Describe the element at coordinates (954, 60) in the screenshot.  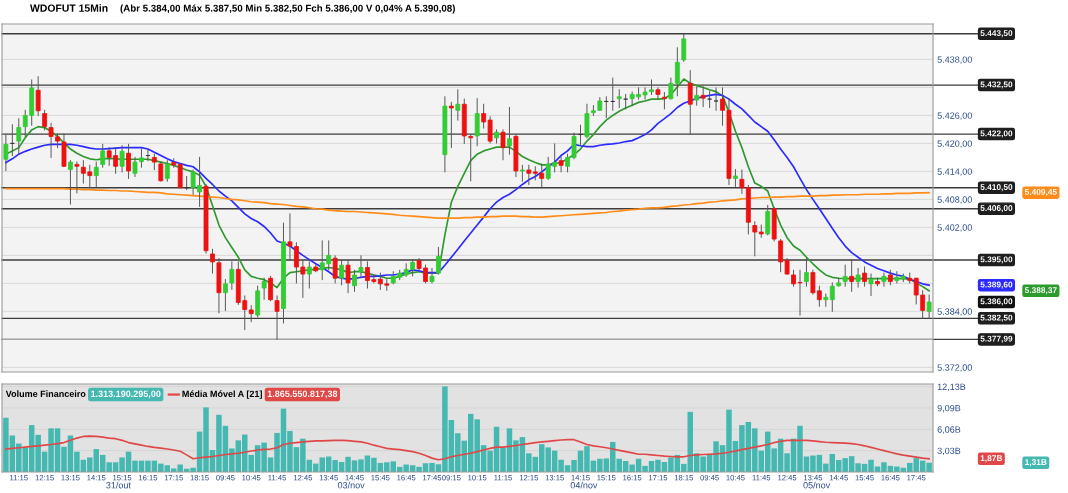
I see `y-tick-label: 5.438,00` at that location.